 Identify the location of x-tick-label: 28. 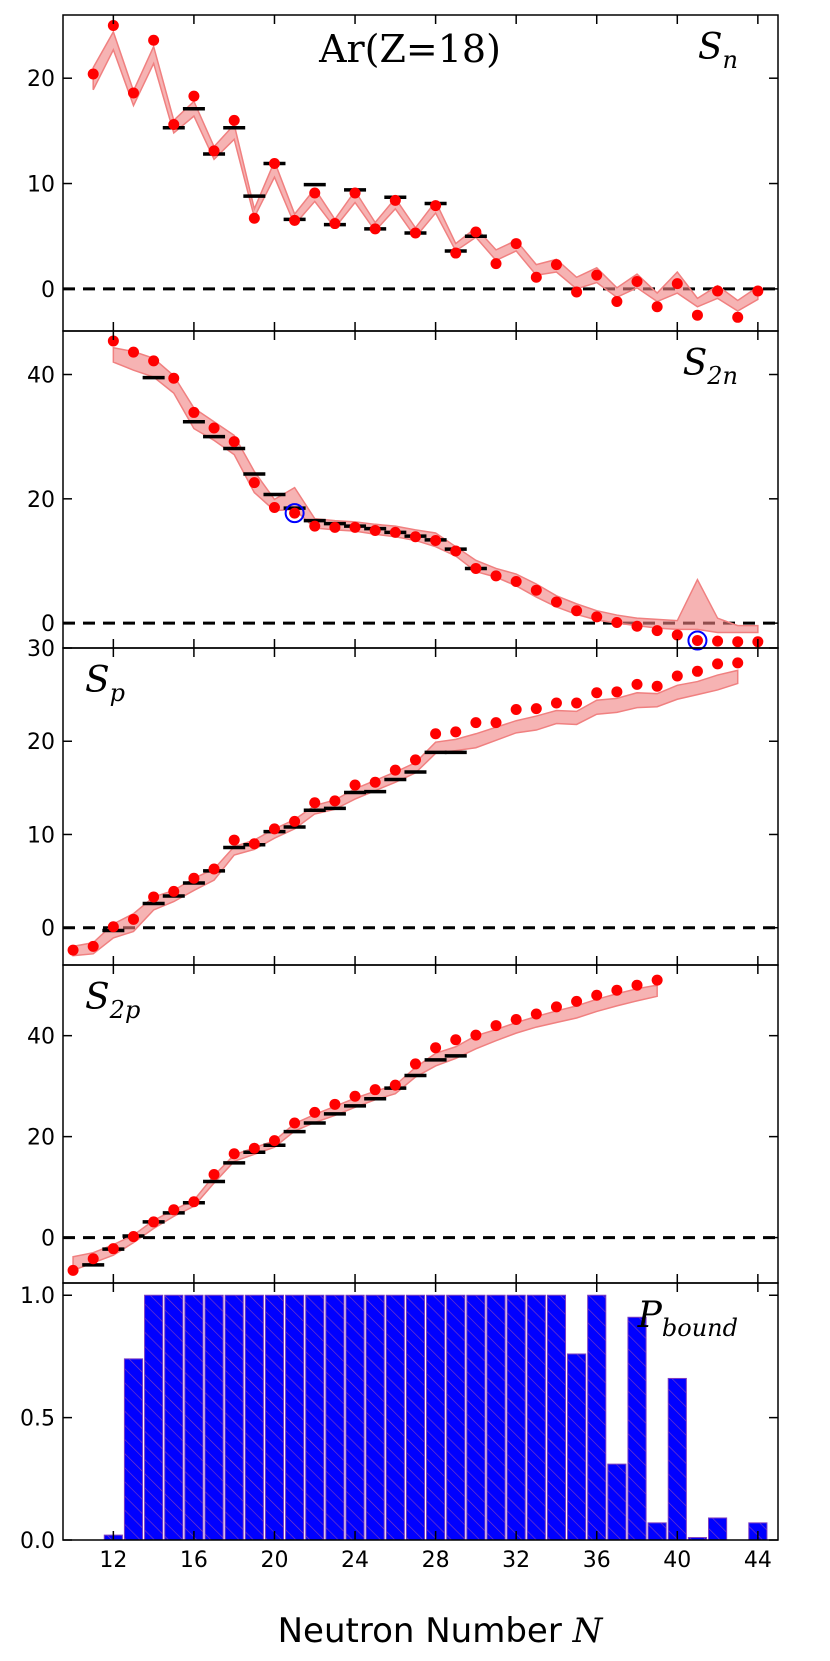
(436, 1560).